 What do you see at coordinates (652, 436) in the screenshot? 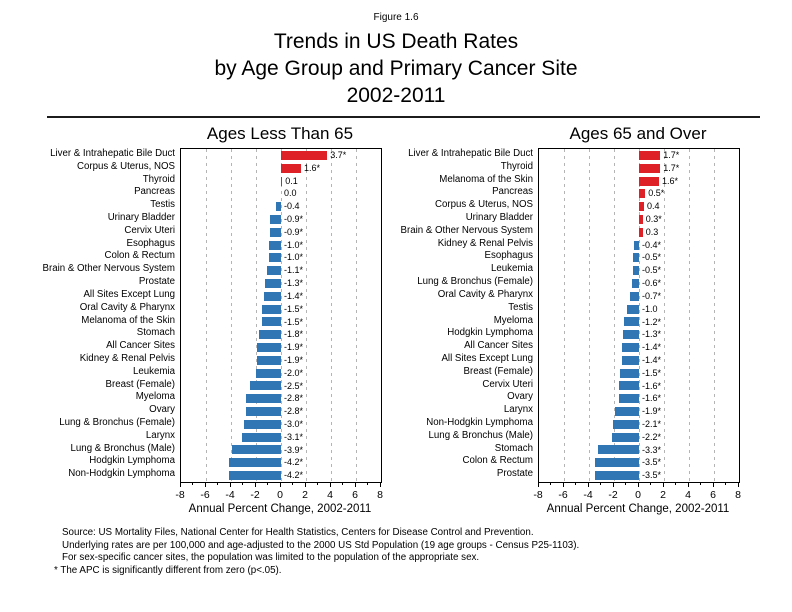
I see `value-label: -2.2*` at bounding box center [652, 436].